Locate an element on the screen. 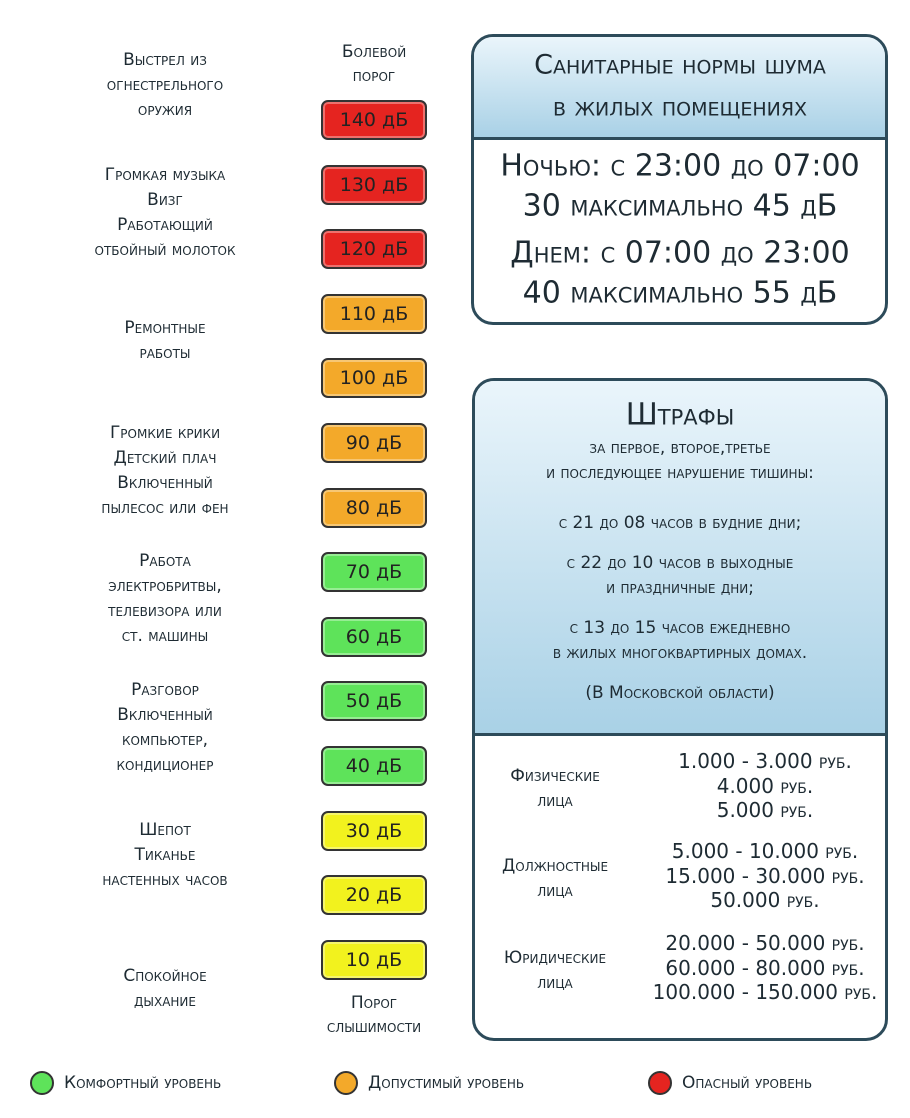  source-label: огнестрельного is located at coordinates (165, 85).